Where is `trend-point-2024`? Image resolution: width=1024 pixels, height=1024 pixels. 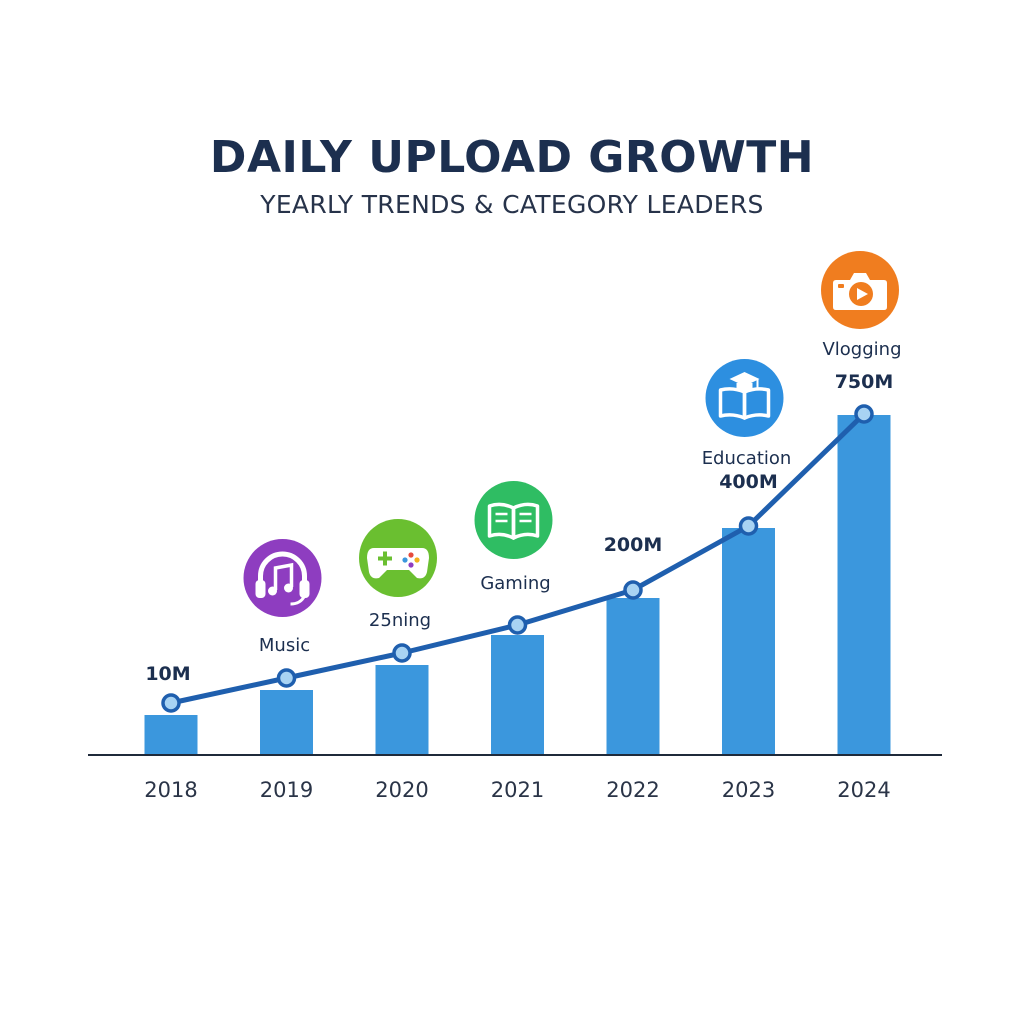
trend-point-2024 is located at coordinates (864, 414).